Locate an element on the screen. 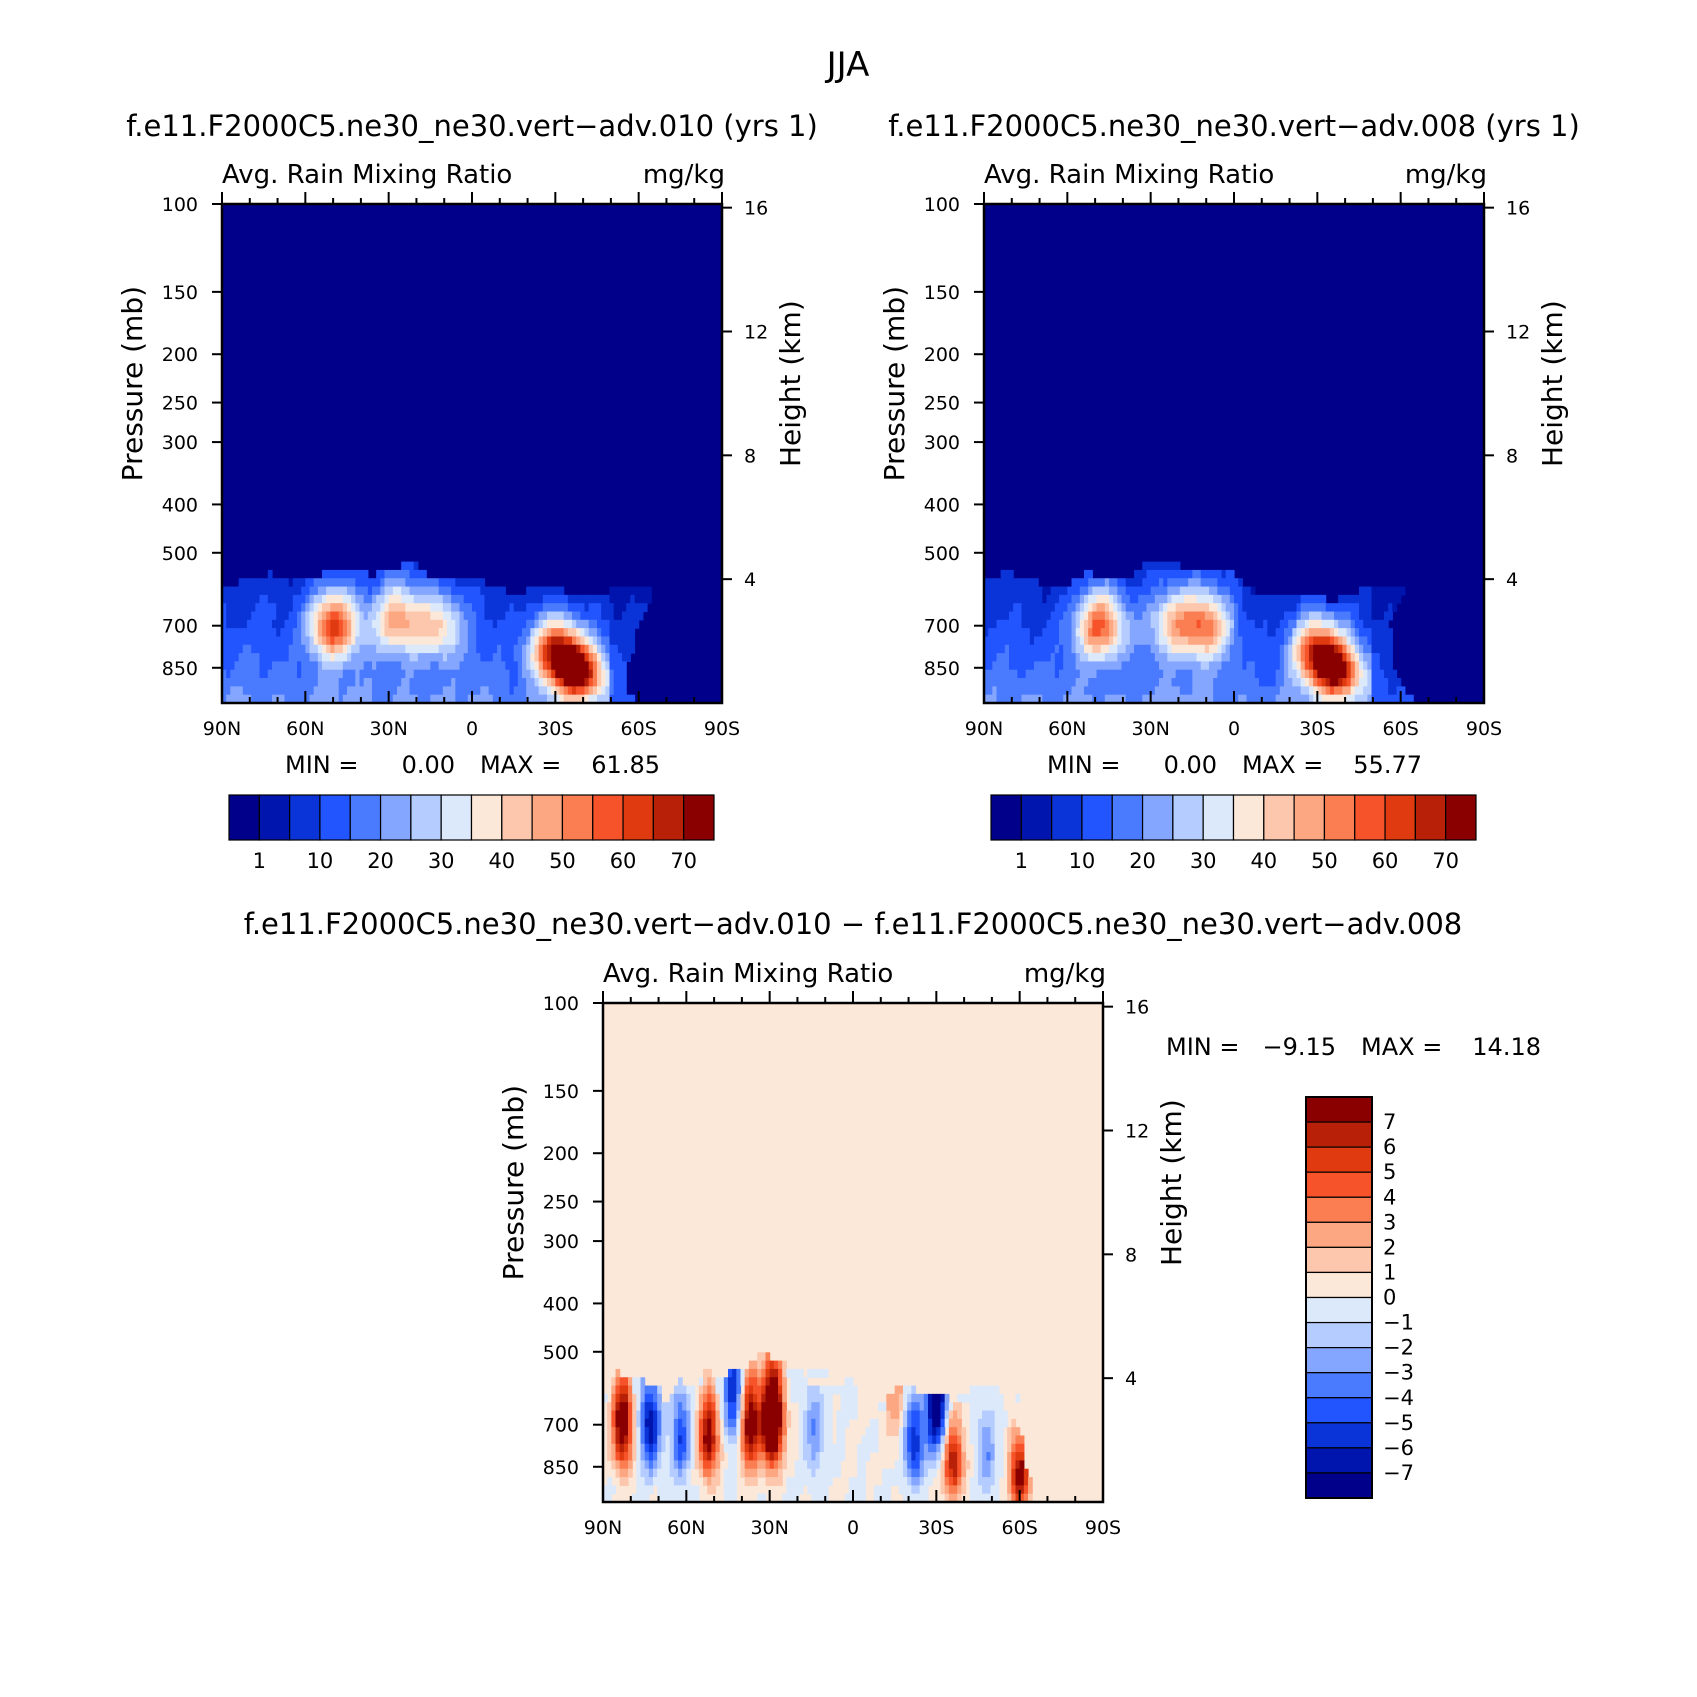  max-value: 61.85 is located at coordinates (625, 765).